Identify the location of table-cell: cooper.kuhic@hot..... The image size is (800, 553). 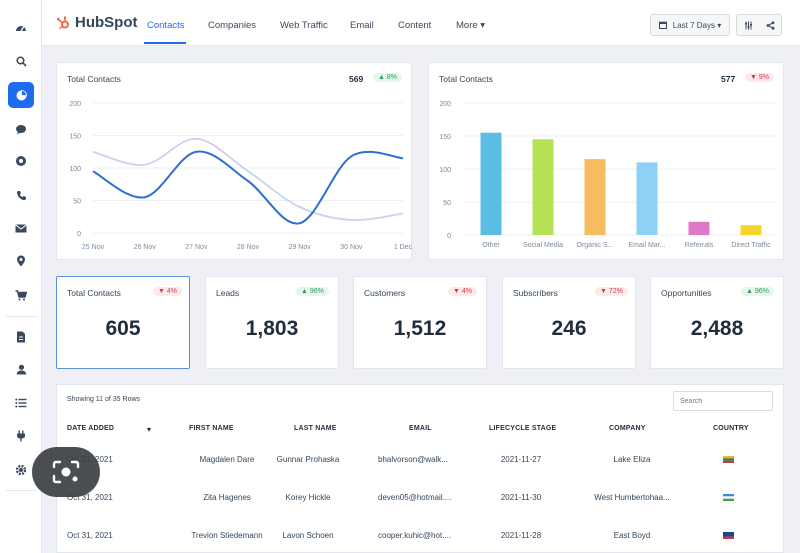
(415, 535).